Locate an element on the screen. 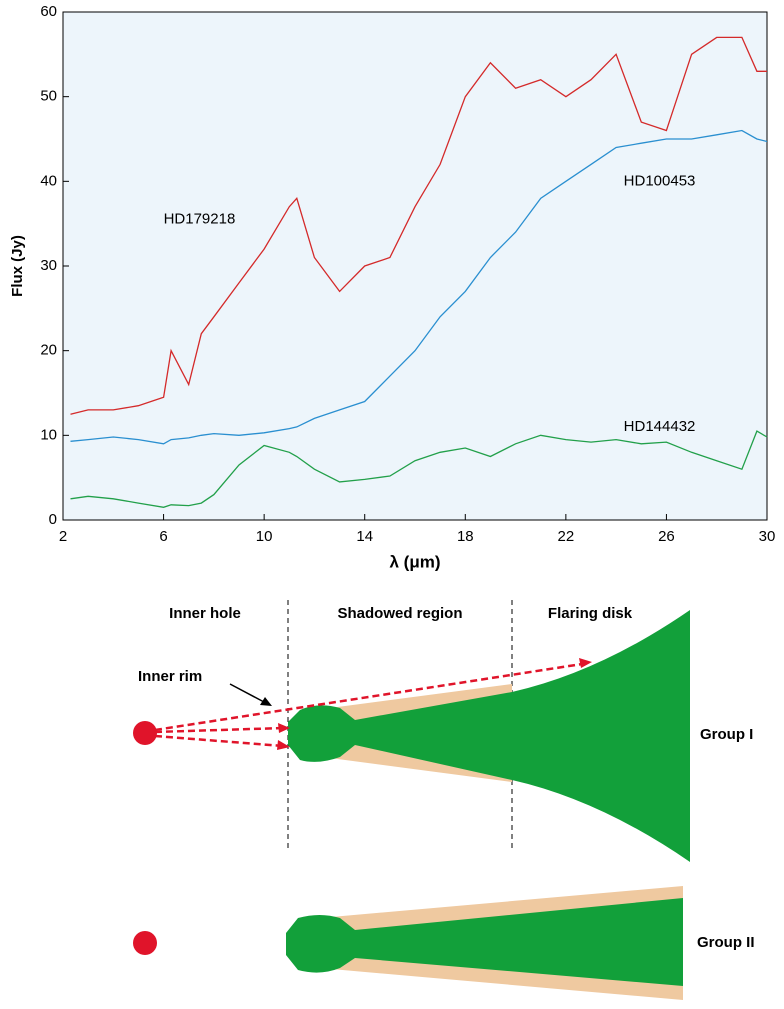  y-tick-label: 60 is located at coordinates (48, 11).